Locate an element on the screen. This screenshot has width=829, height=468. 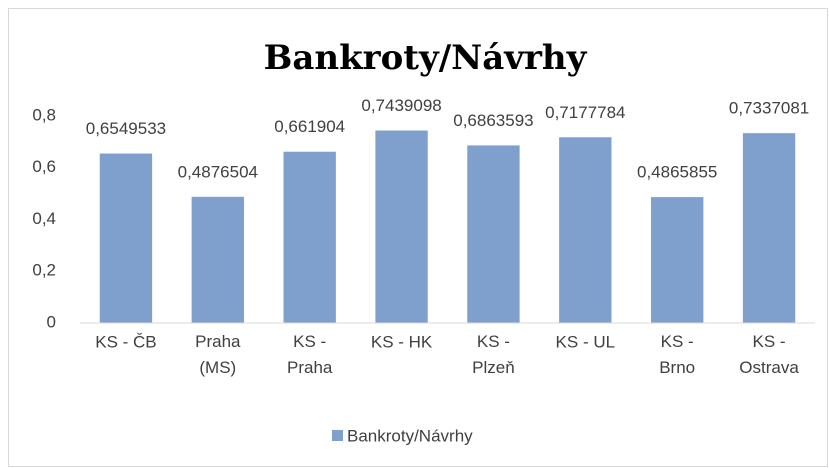
data-label: 0,4865855 is located at coordinates (677, 172).